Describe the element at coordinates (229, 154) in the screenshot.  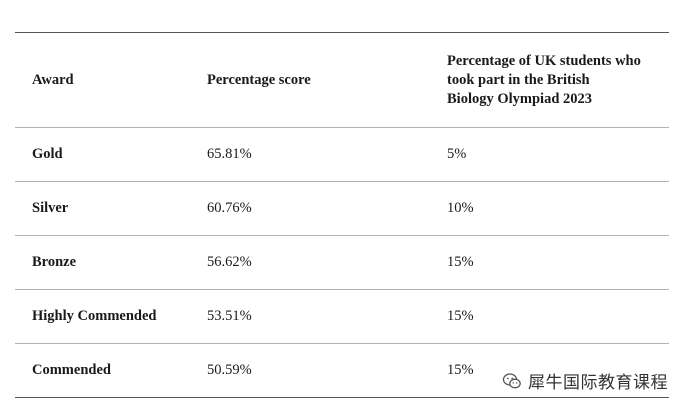
I see `award-score: 65.81%` at that location.